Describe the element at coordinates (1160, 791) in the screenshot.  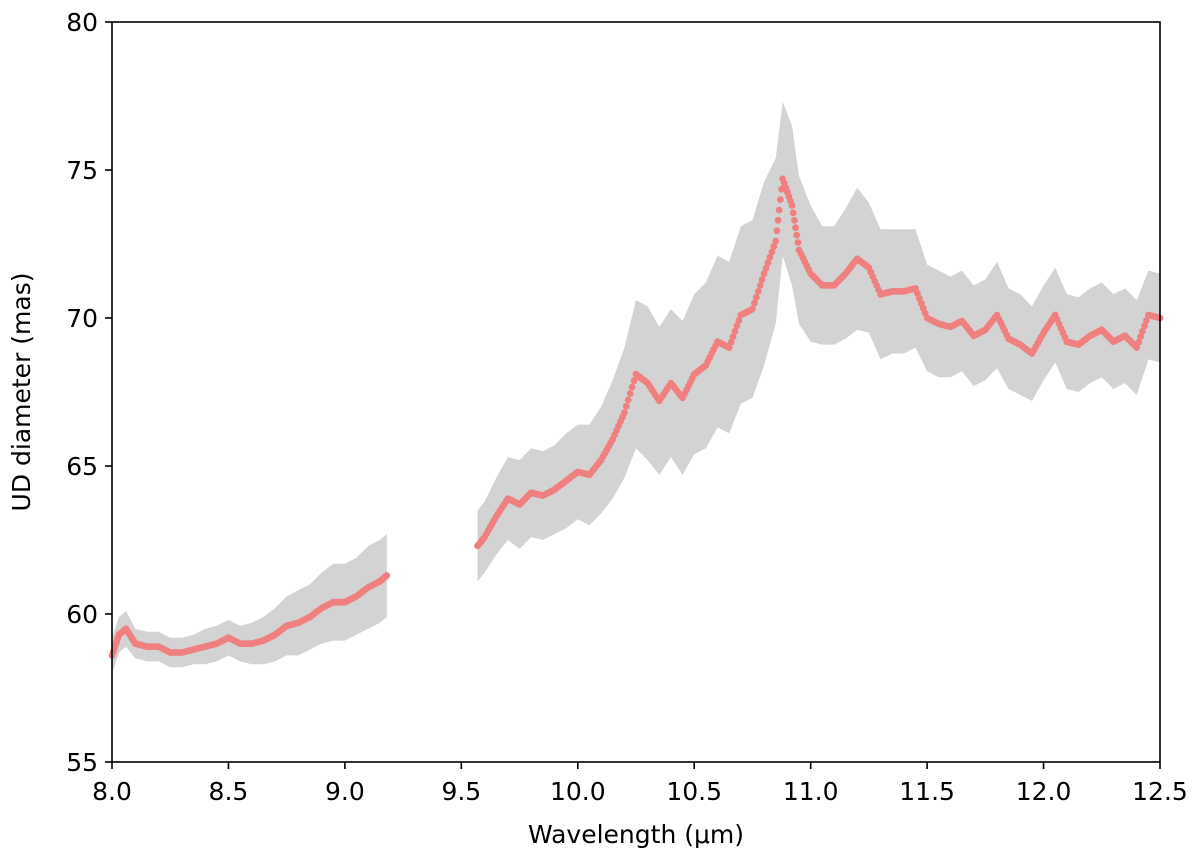
I see `x-tick-label: 12.5` at that location.